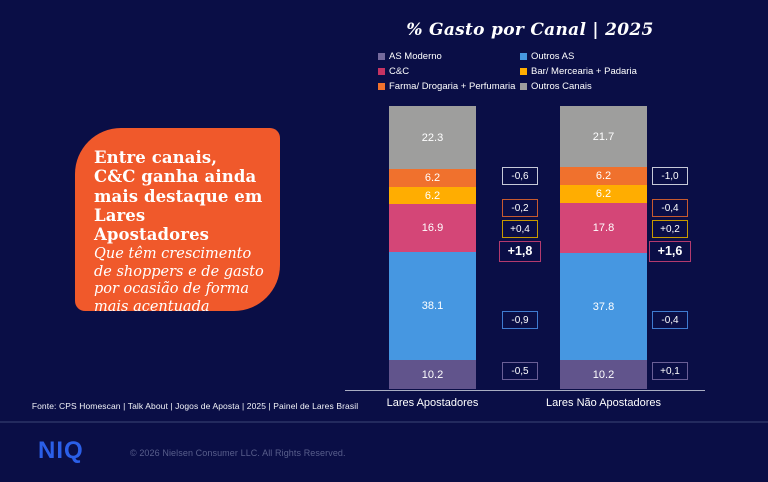  I want to click on legend-label: AS Moderno, so click(415, 56).